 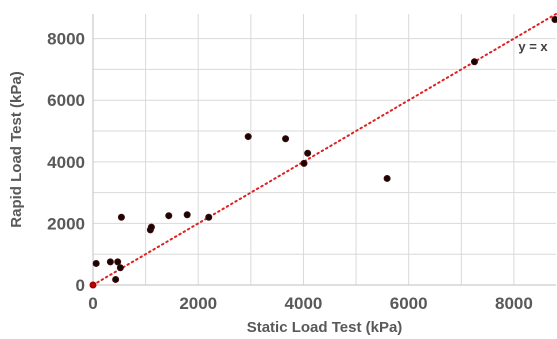 I want to click on x-tick-label: 4000, so click(x=304, y=303).